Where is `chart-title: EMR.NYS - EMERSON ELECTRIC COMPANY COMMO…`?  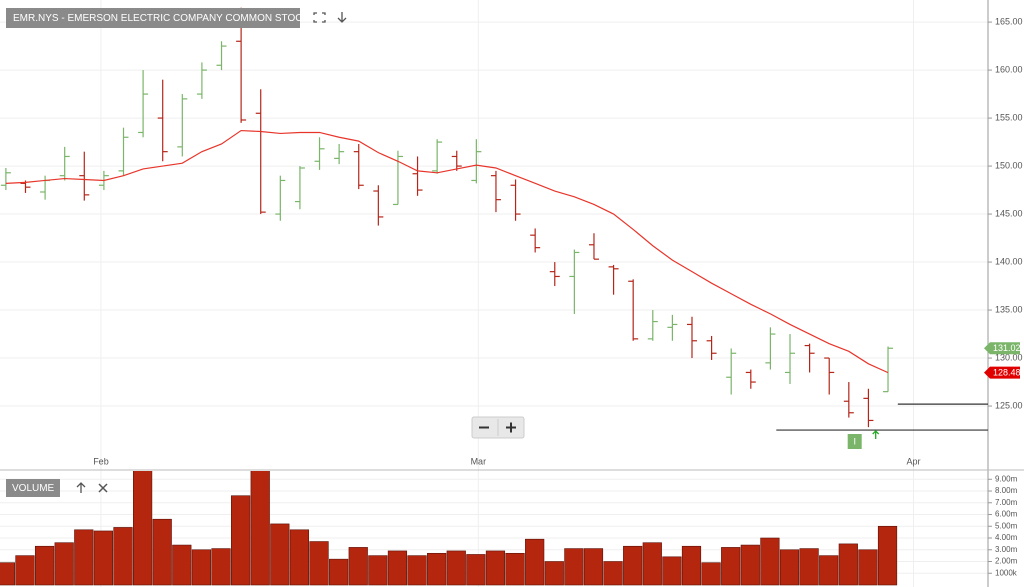
chart-title: EMR.NYS - EMERSON ELECTRIC COMPANY COMMO… is located at coordinates (161, 18).